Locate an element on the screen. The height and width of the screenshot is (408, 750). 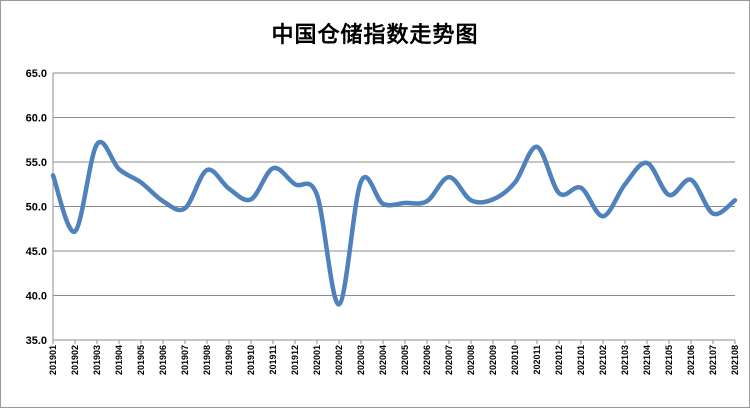
x-tick-label: 201907 is located at coordinates (185, 360).